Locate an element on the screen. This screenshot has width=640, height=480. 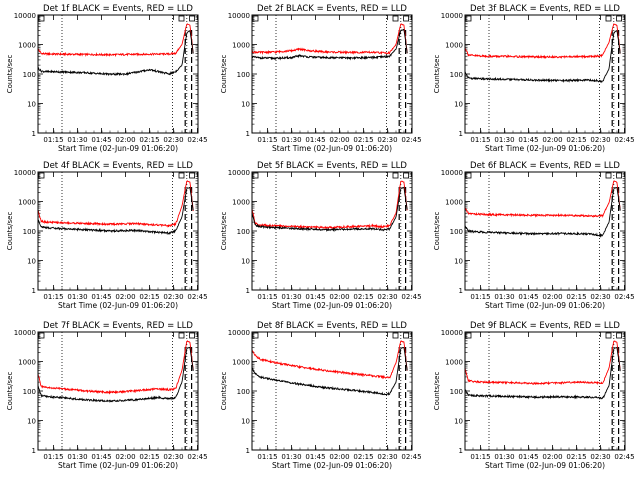
panel-title: Det 3f BLACK = Events, RED = LLD is located at coordinates (545, 9).